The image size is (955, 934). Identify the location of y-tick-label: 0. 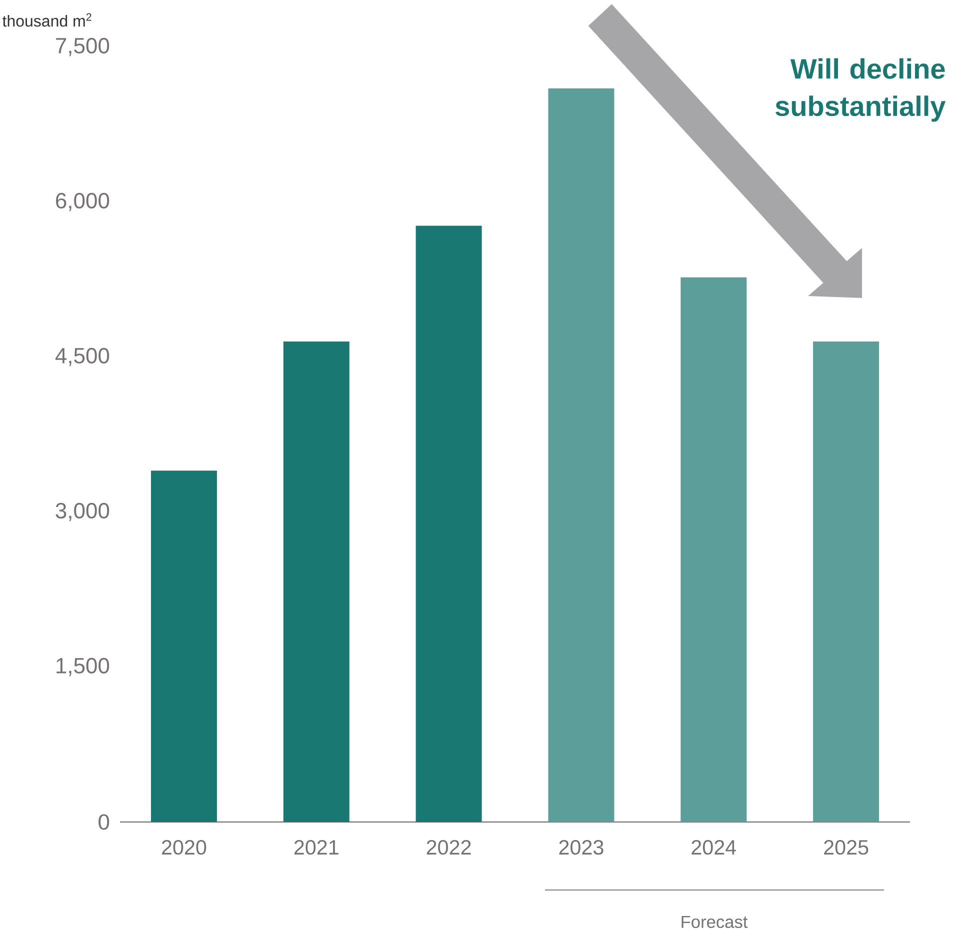
(104, 822).